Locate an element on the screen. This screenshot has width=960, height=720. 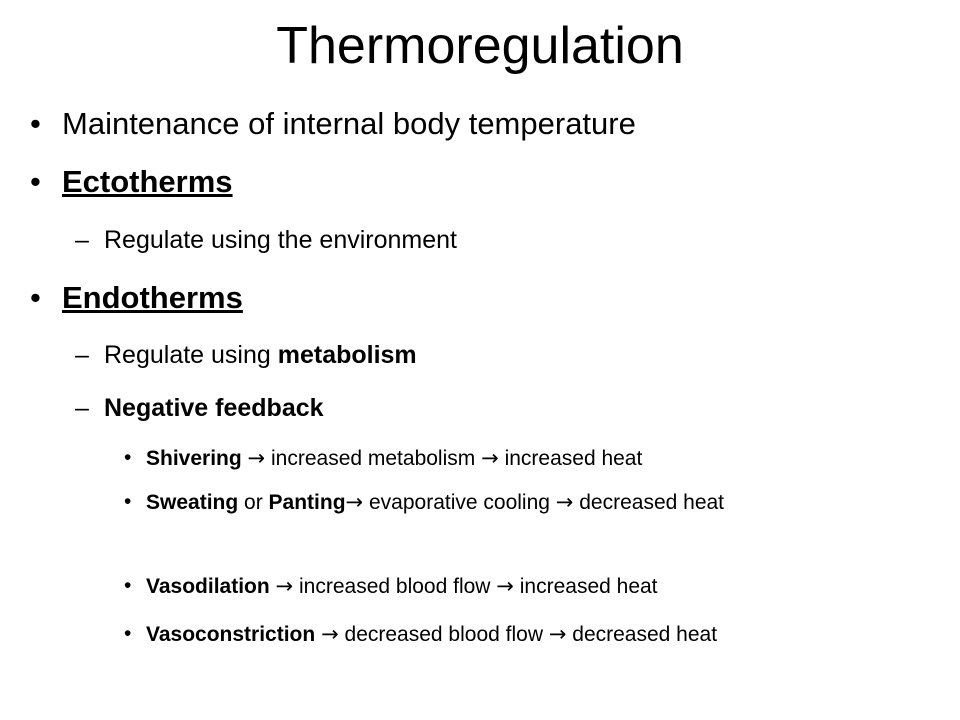
sub-bullet-environment: – Regulate using the environment is located at coordinates (266, 240).